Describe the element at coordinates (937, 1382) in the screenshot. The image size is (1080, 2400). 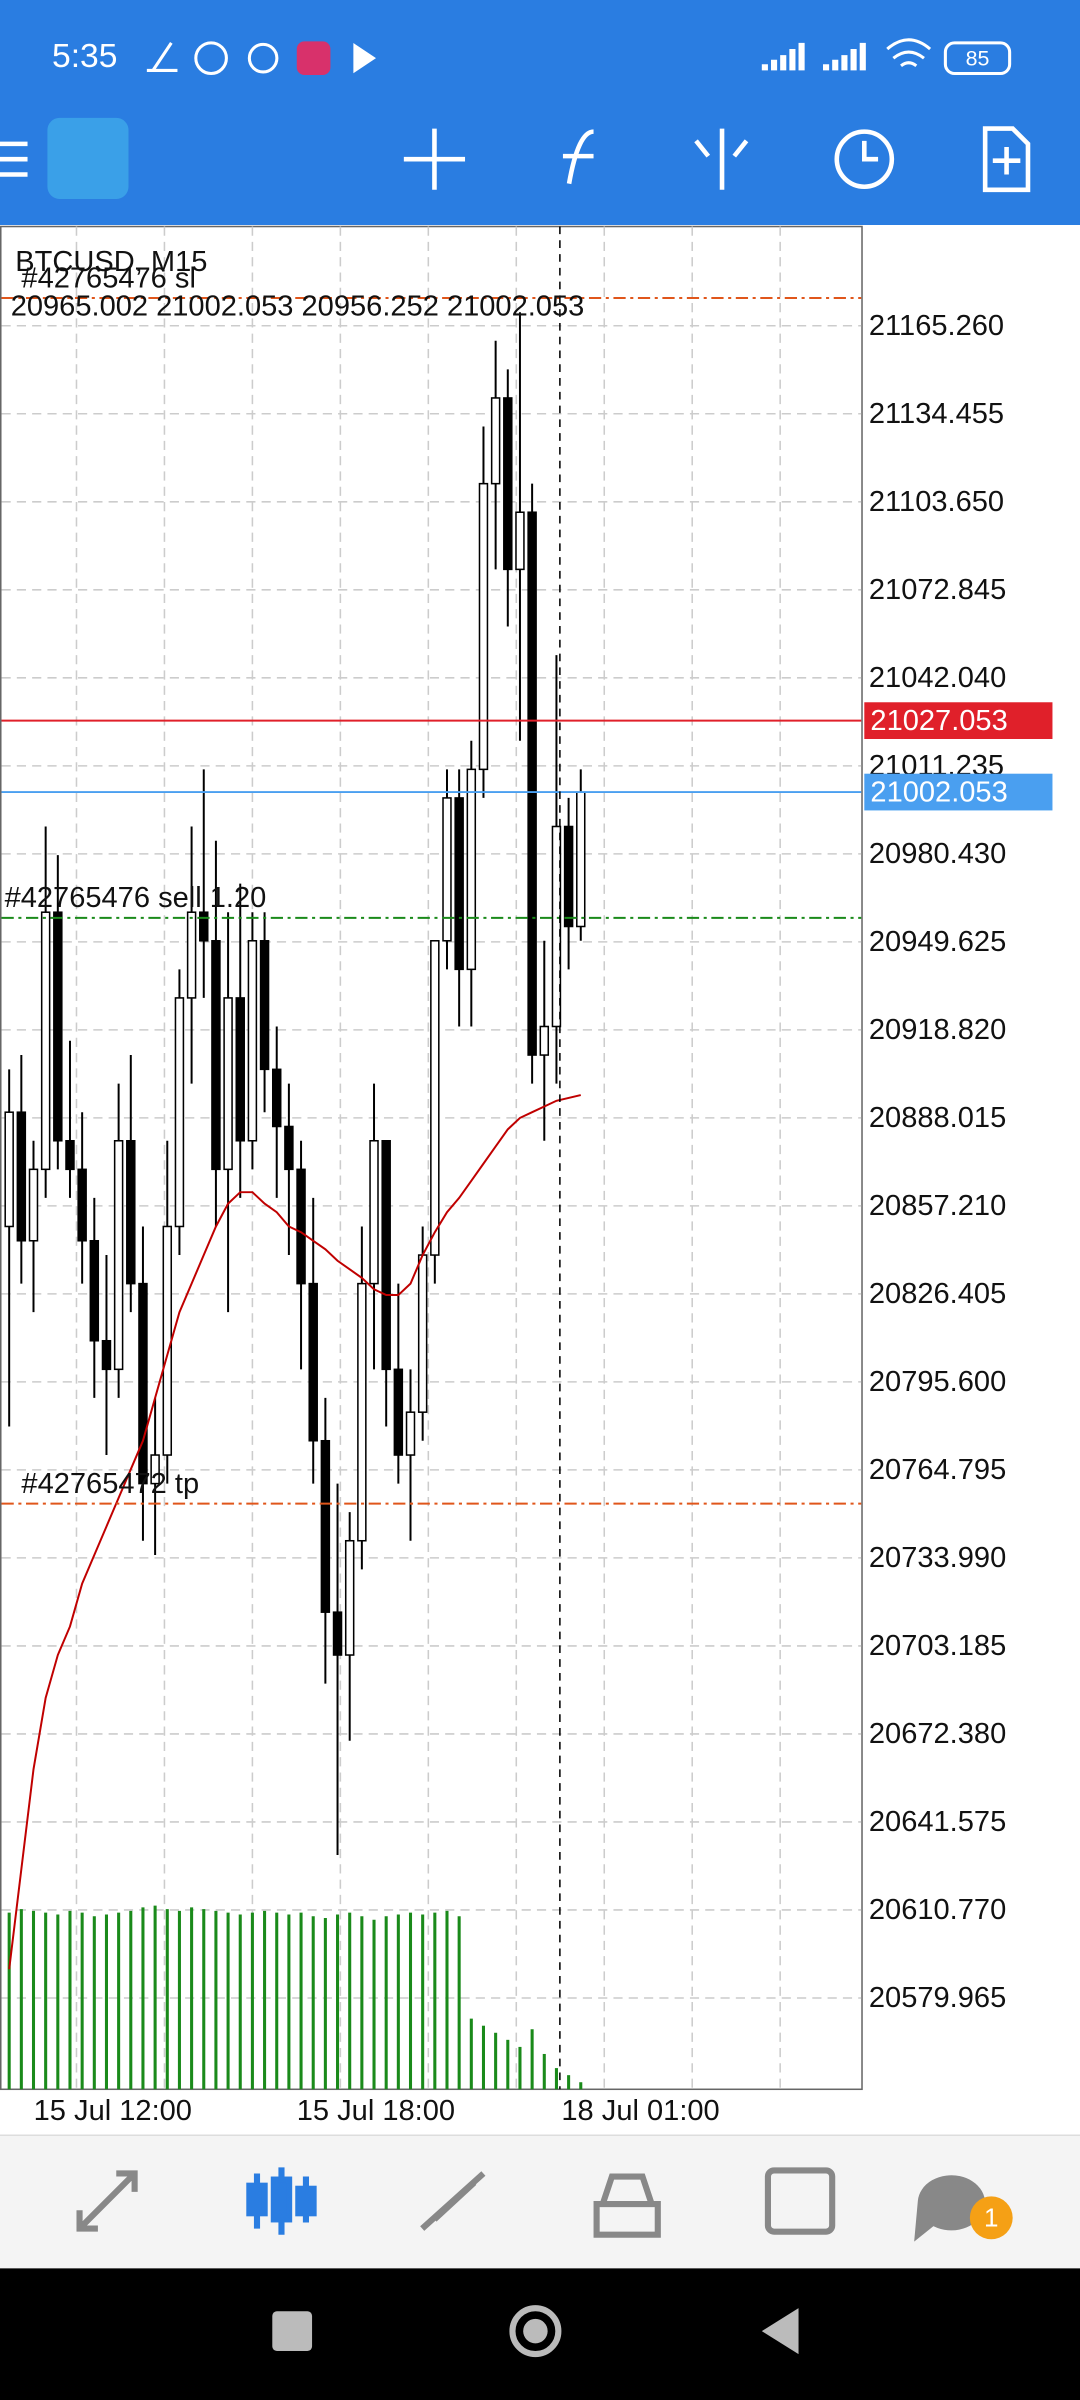
I see `y-tick-label: 20795.600` at that location.